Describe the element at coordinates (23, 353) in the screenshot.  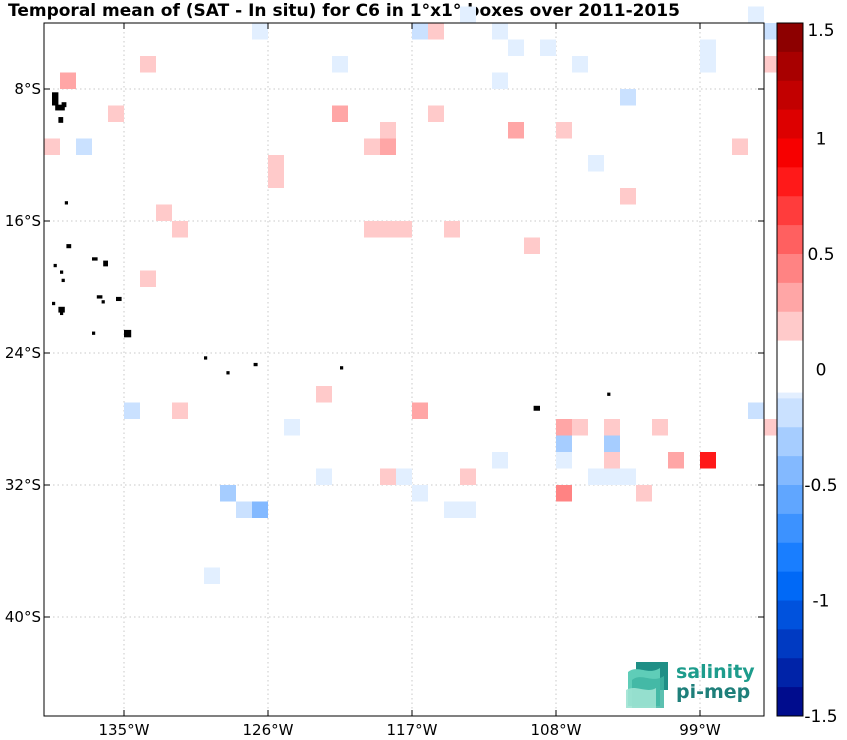
I see `y-tick-label: 24°S` at that location.